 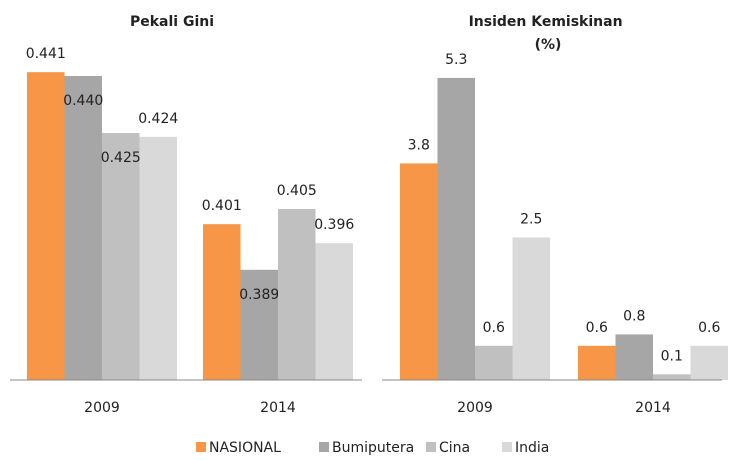 What do you see at coordinates (456, 60) in the screenshot?
I see `data-label: 5.3` at bounding box center [456, 60].